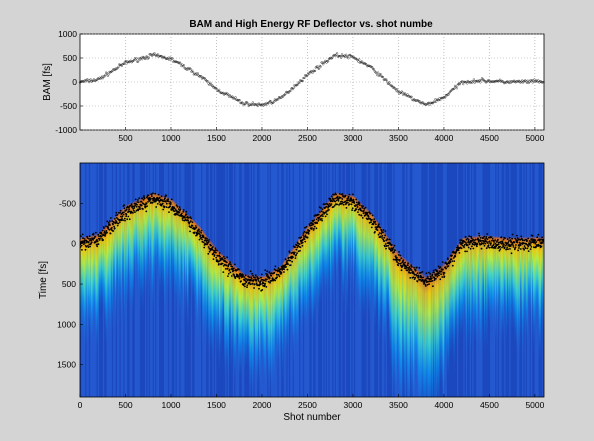 This screenshot has width=594, height=441. Describe the element at coordinates (216, 405) in the screenshot. I see `x-tick-label: 1500` at that location.